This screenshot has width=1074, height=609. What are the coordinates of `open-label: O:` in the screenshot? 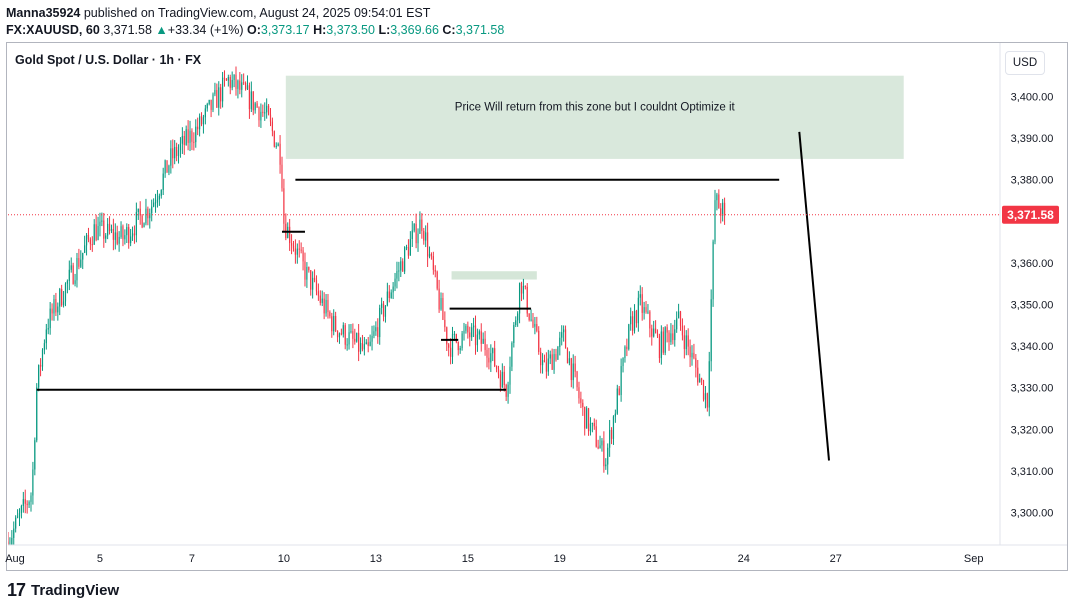 It's located at (254, 30).